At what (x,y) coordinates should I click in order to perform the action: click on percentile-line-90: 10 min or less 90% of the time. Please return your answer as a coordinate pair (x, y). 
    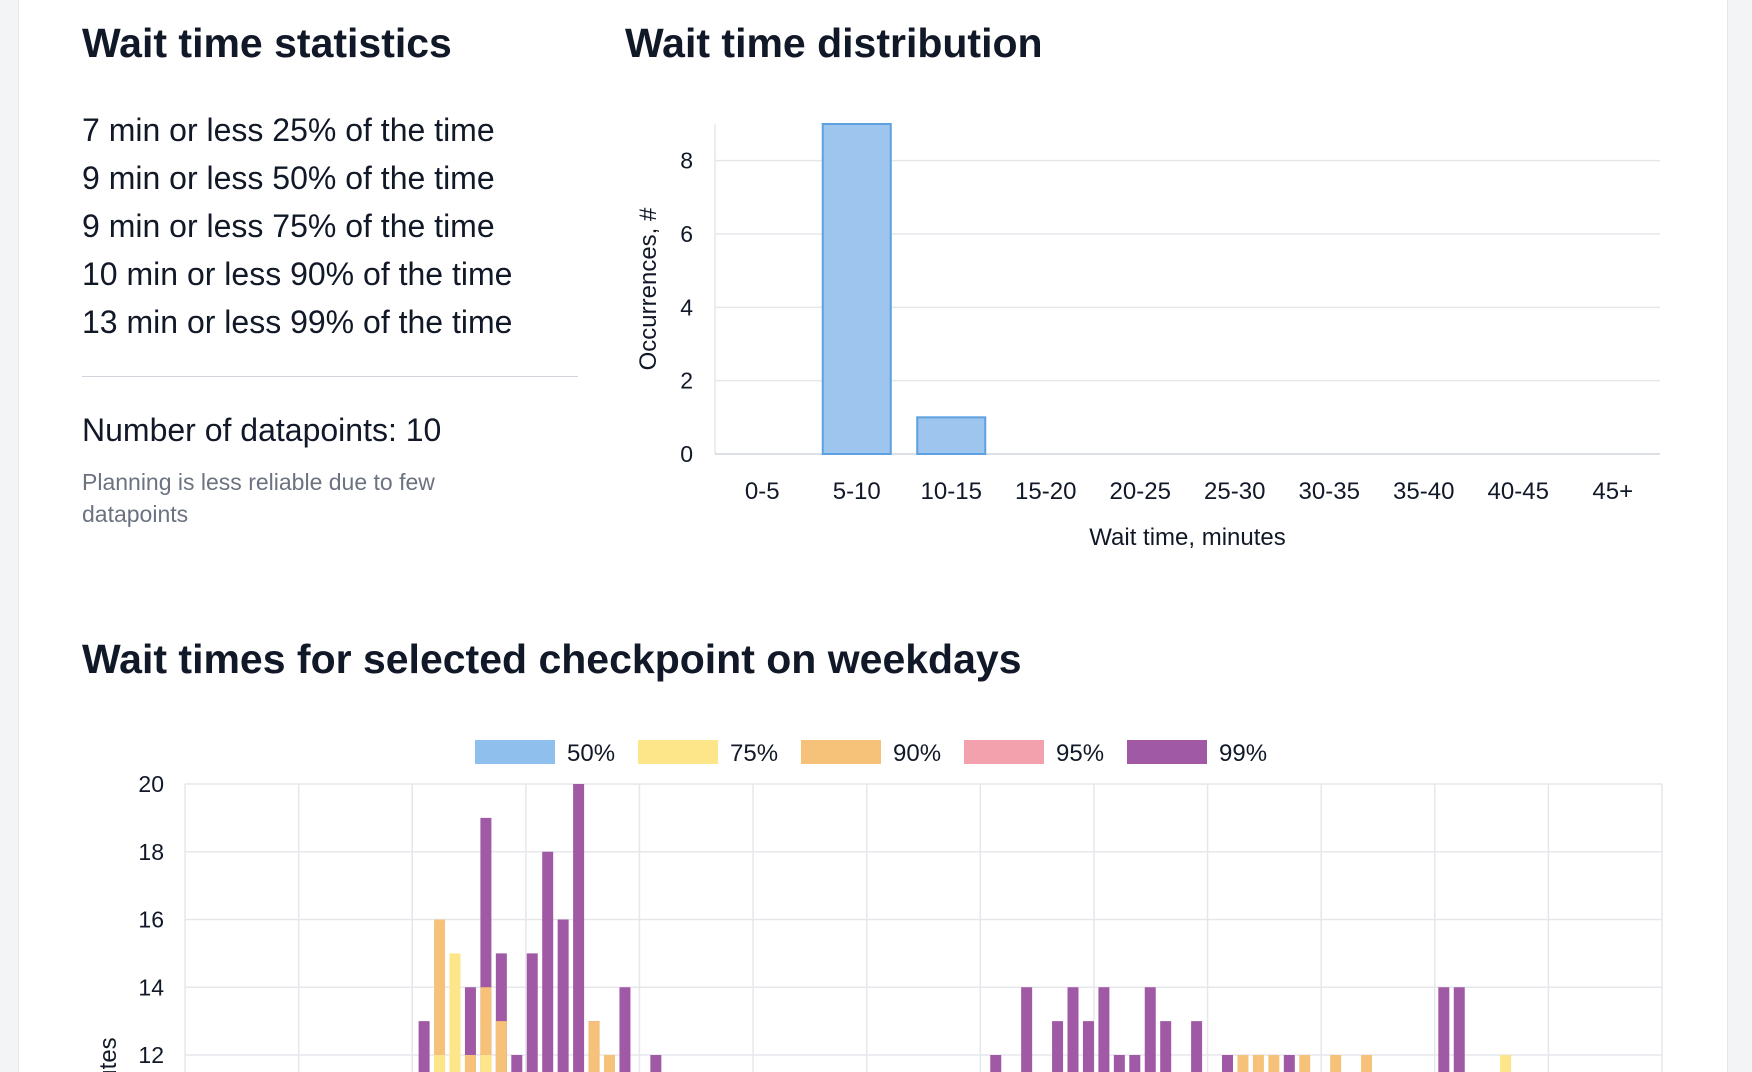
    Looking at the image, I should click on (297, 274).